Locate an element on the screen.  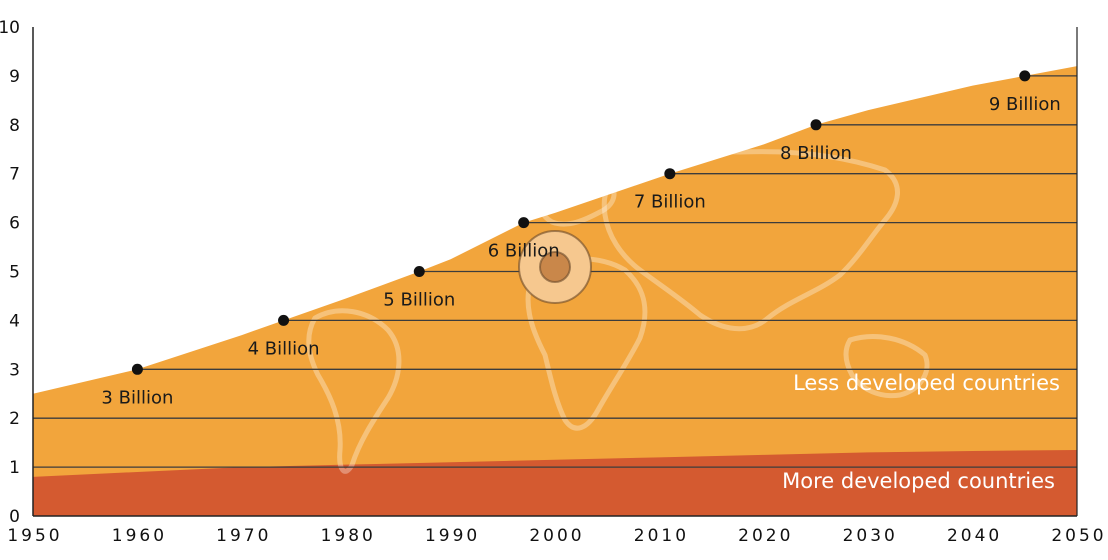
x-tick-label-2010: 2010 is located at coordinates (661, 536).